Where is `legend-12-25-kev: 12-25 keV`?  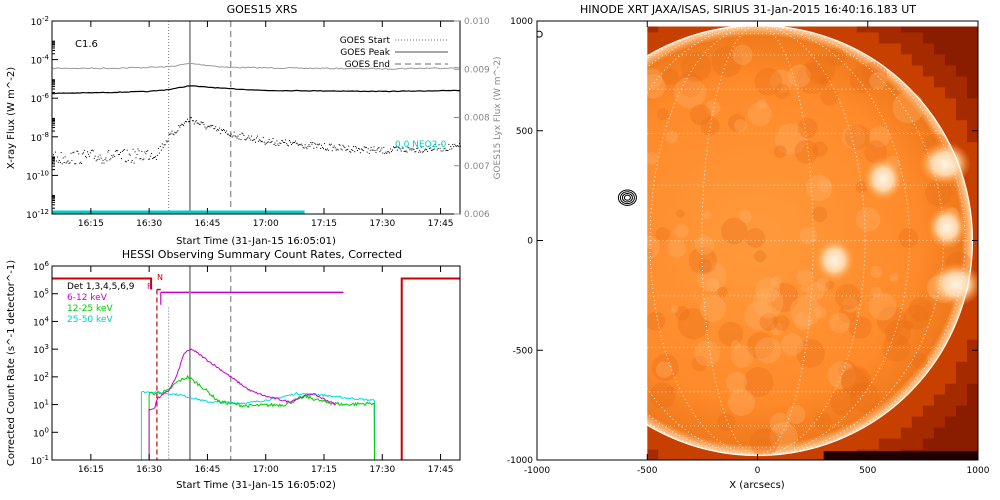
legend-12-25-kev: 12-25 keV is located at coordinates (90, 309).